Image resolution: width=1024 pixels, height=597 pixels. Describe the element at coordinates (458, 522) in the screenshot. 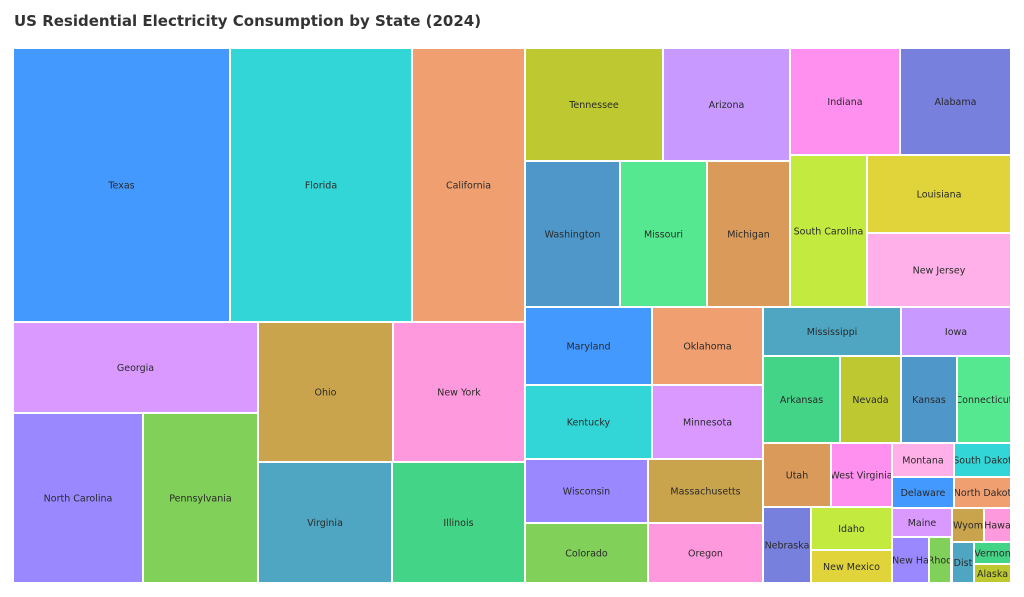

I see `tile-illinois` at that location.